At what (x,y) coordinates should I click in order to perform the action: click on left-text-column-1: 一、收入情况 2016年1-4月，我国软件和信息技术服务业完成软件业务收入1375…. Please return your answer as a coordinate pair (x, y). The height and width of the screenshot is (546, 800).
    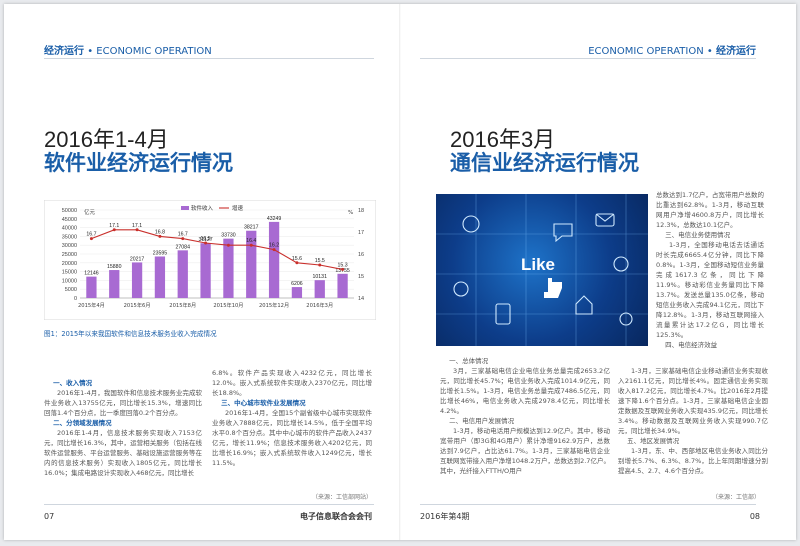
    Looking at the image, I should click on (123, 428).